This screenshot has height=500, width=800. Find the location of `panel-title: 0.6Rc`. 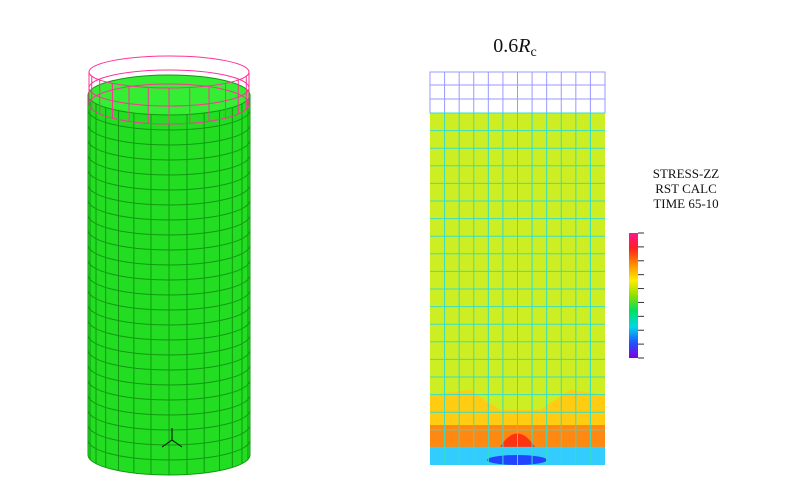

panel-title: 0.6Rc is located at coordinates (514, 47).